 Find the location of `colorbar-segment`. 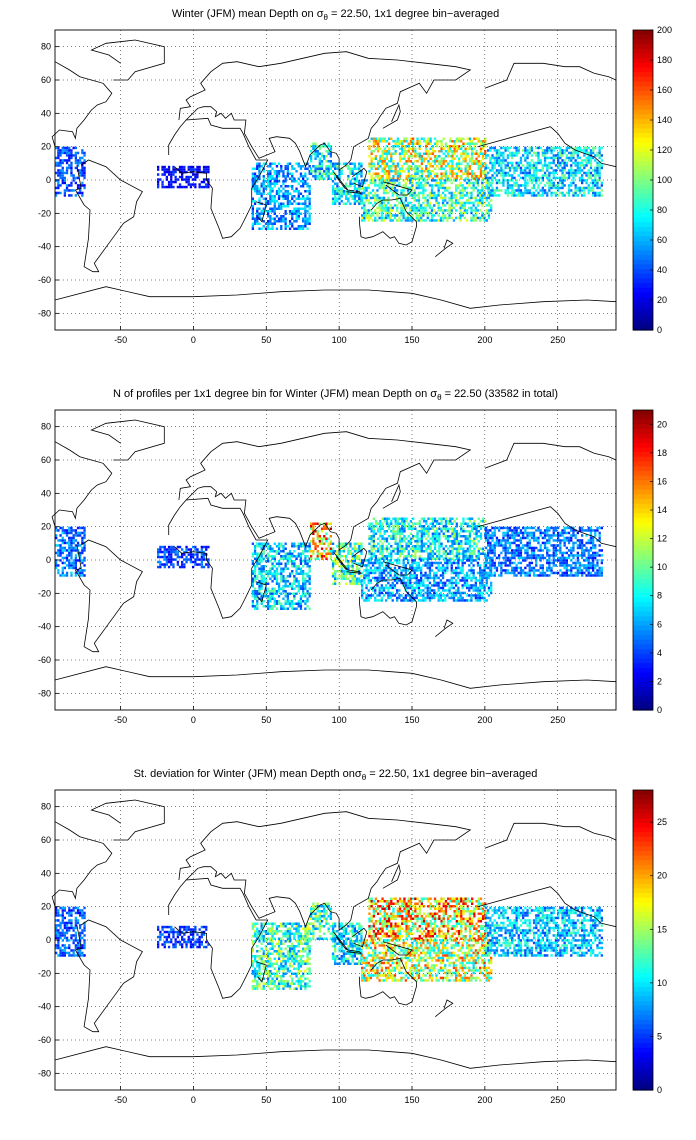

colorbar-segment is located at coordinates (643, 89).